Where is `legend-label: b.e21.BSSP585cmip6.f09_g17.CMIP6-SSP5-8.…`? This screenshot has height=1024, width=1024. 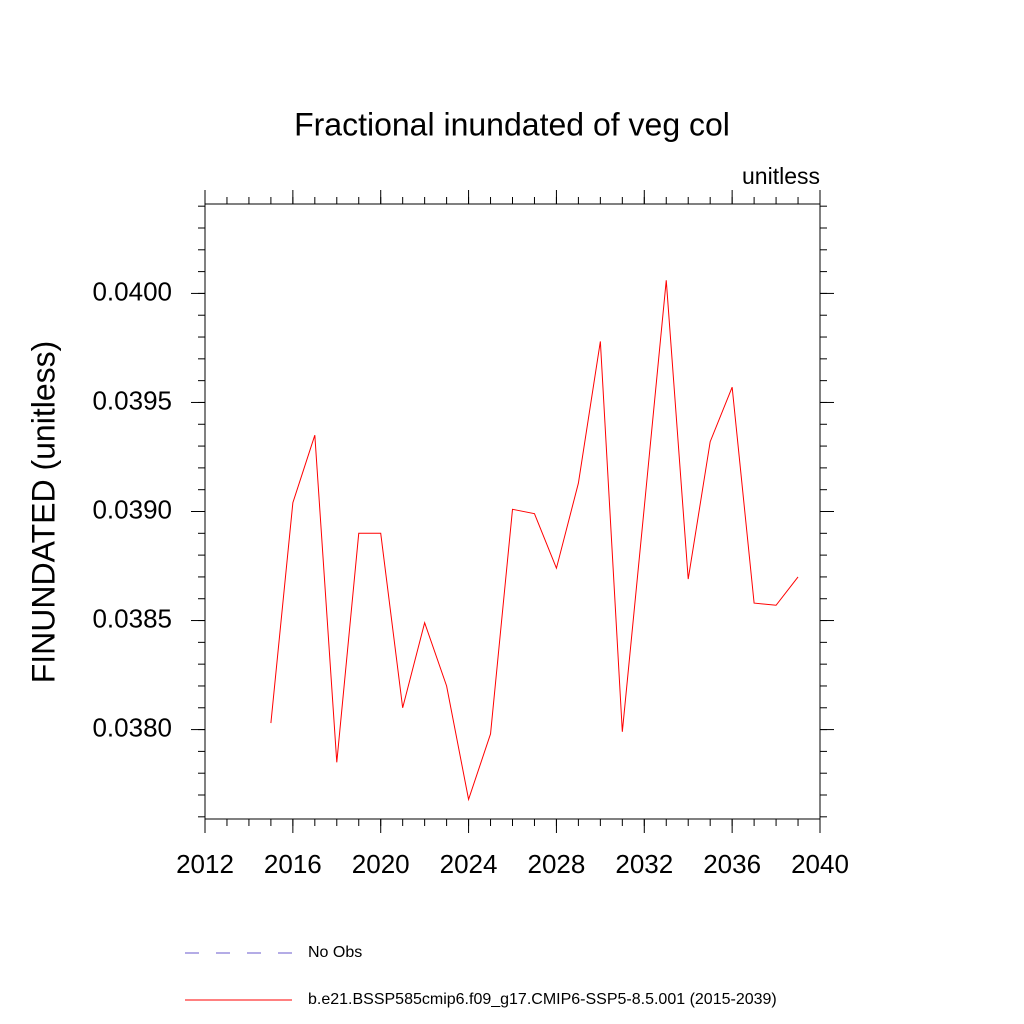 legend-label: b.e21.BSSP585cmip6.f09_g17.CMIP6-SSP5-8.… is located at coordinates (542, 999).